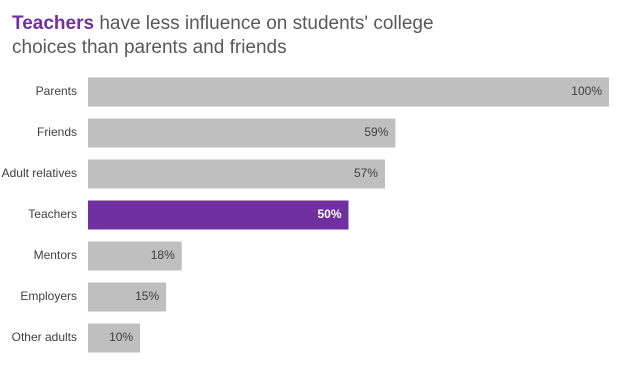  I want to click on category-label: Friends, so click(57, 132).